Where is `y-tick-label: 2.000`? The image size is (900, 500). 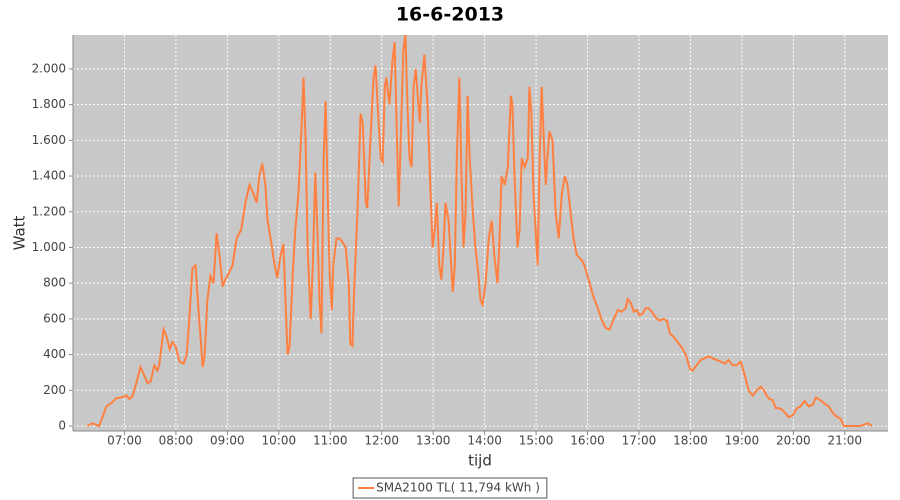
y-tick-label: 2.000 is located at coordinates (49, 68).